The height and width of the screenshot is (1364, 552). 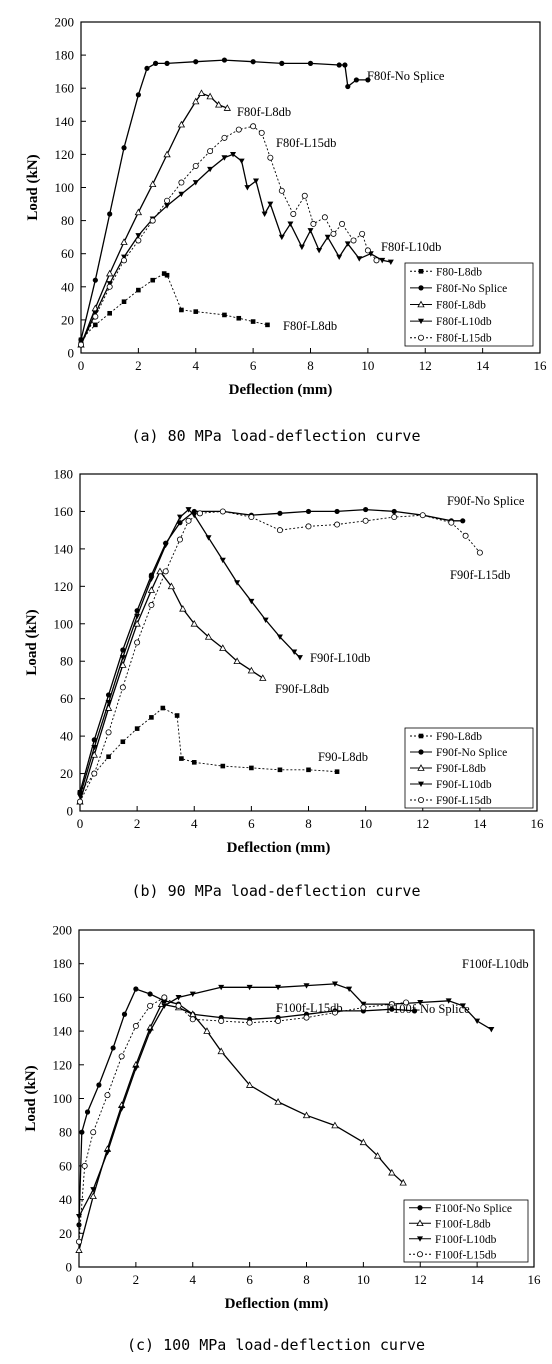 I want to click on series-f90f-l8db, so click(x=171, y=686).